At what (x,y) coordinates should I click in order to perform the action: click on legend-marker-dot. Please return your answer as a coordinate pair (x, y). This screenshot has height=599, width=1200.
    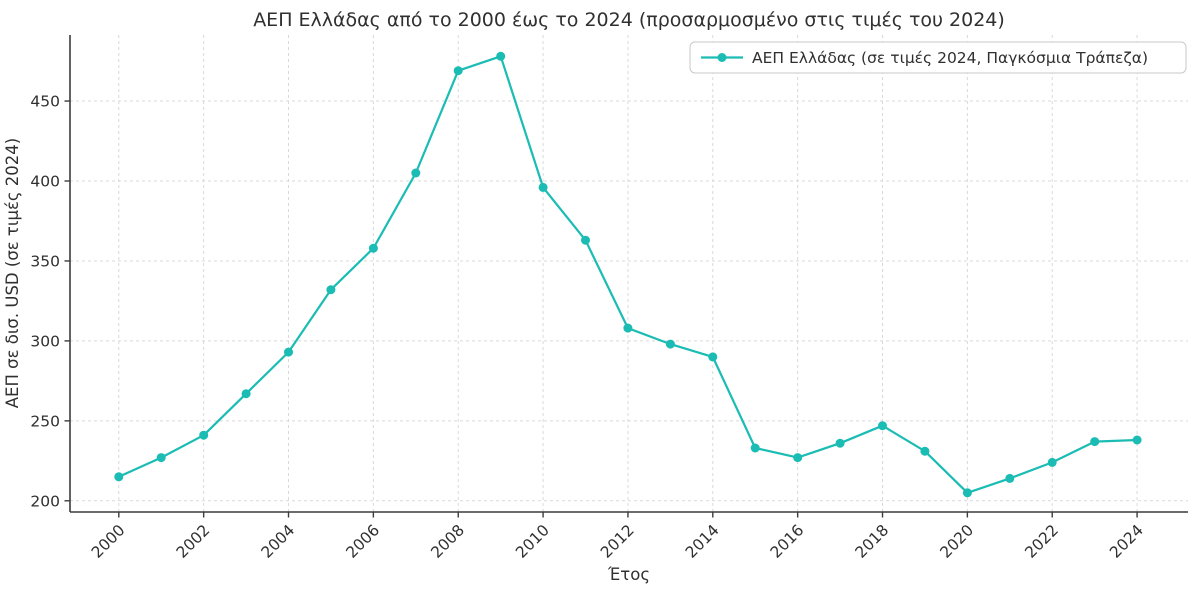
    Looking at the image, I should click on (722, 57).